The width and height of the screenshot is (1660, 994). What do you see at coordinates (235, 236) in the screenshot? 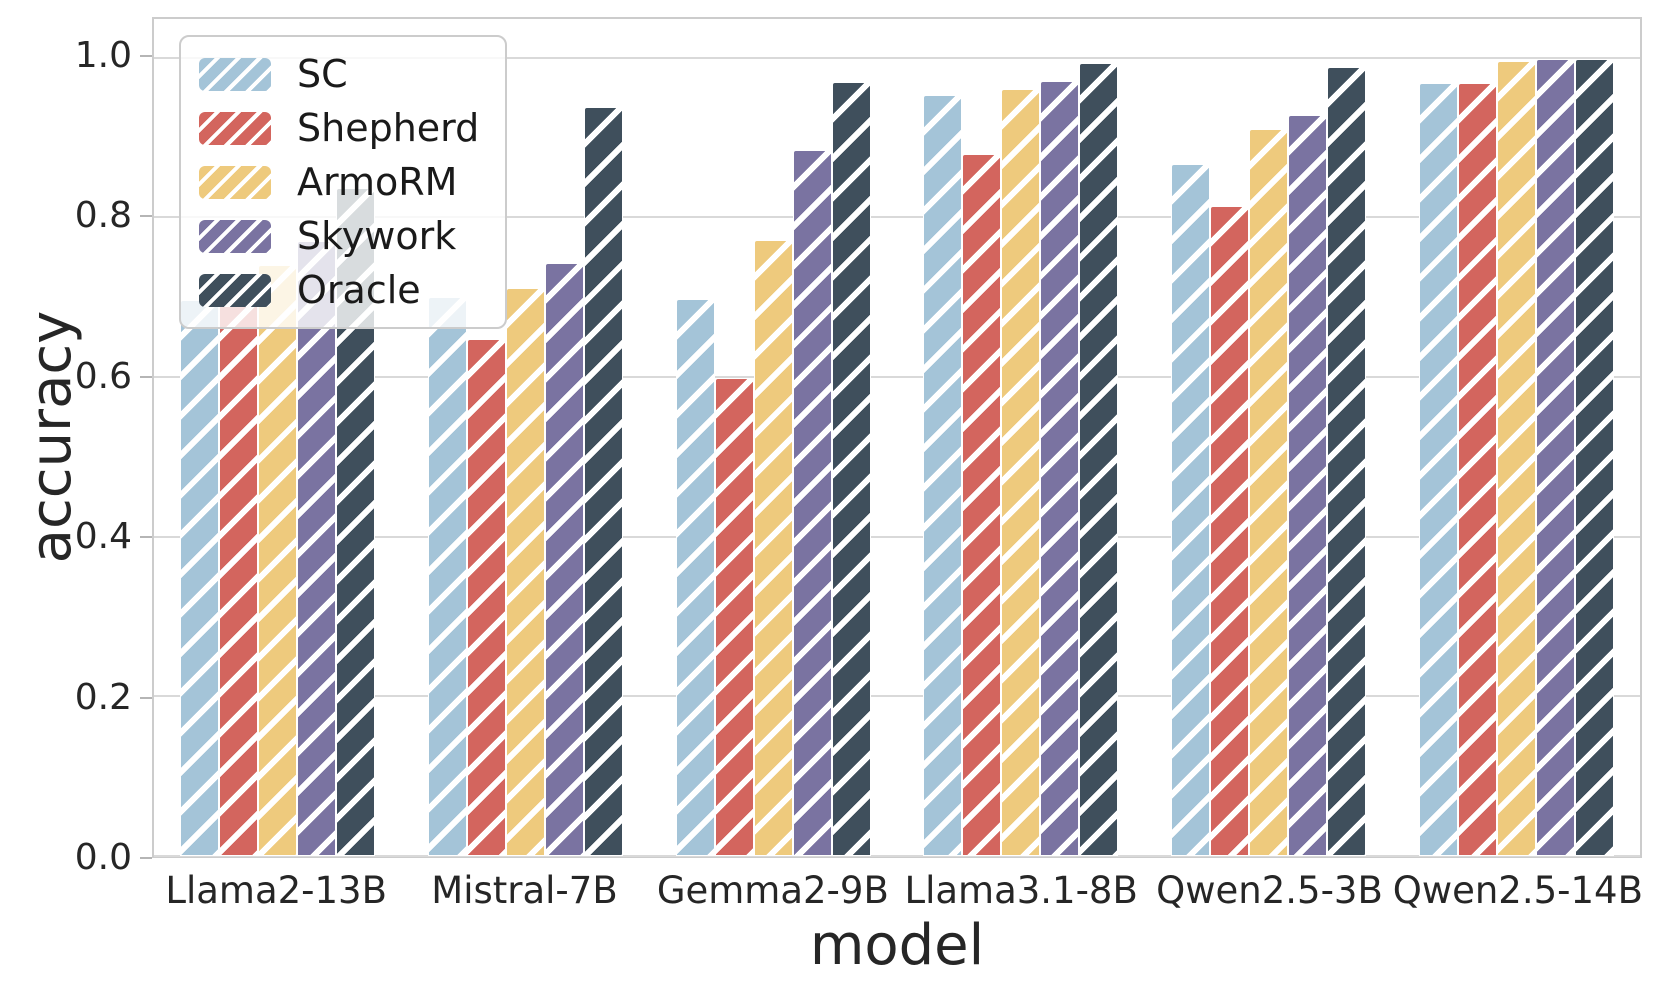
I see `legend-swatch-Skywork` at bounding box center [235, 236].